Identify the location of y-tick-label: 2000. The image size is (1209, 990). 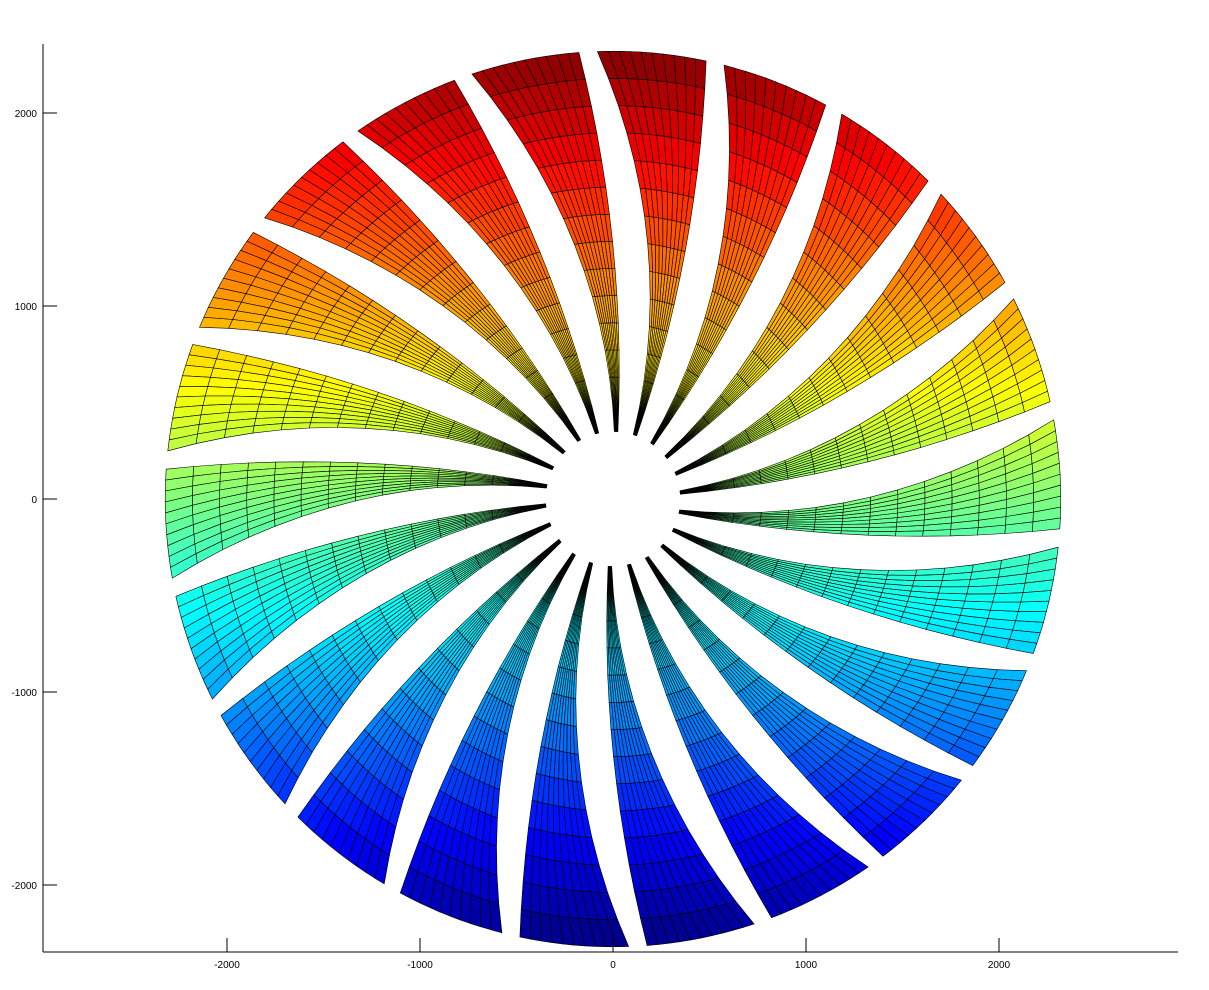
(26, 114).